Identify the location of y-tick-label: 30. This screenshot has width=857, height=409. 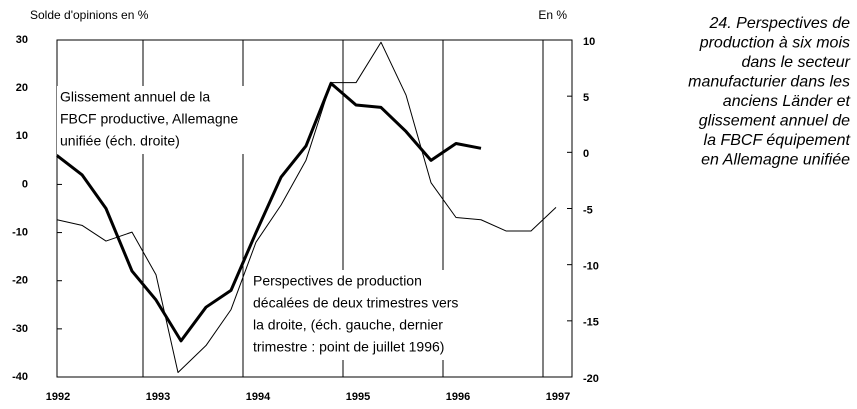
(22, 40).